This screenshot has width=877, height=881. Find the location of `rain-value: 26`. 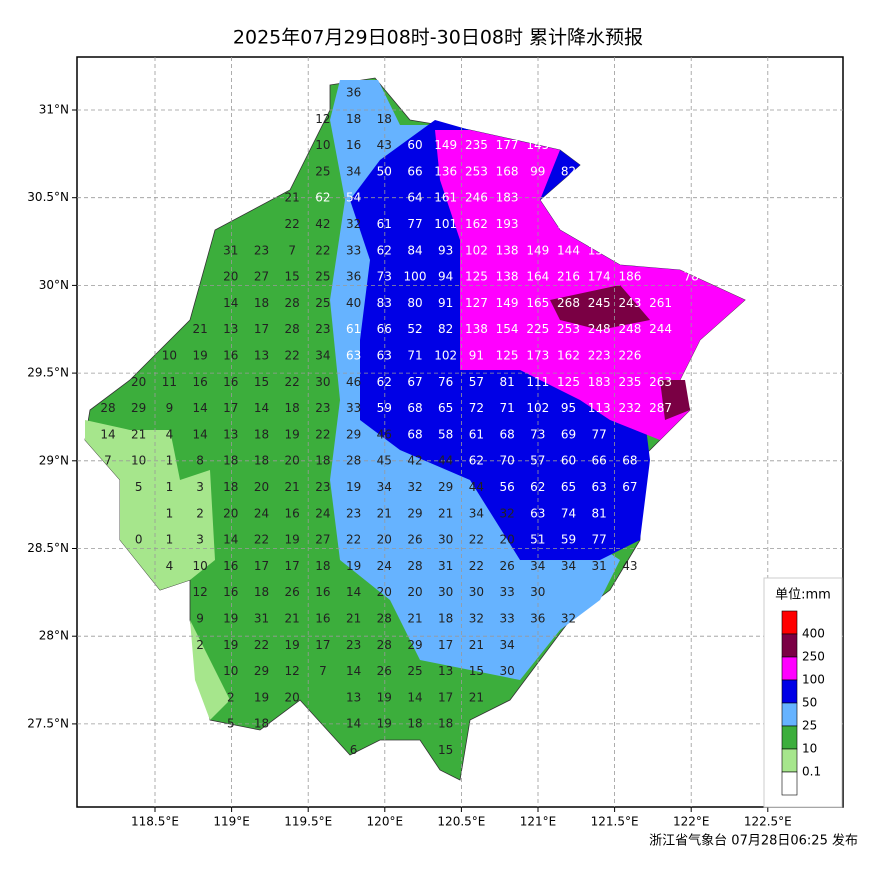

rain-value: 26 is located at coordinates (384, 671).